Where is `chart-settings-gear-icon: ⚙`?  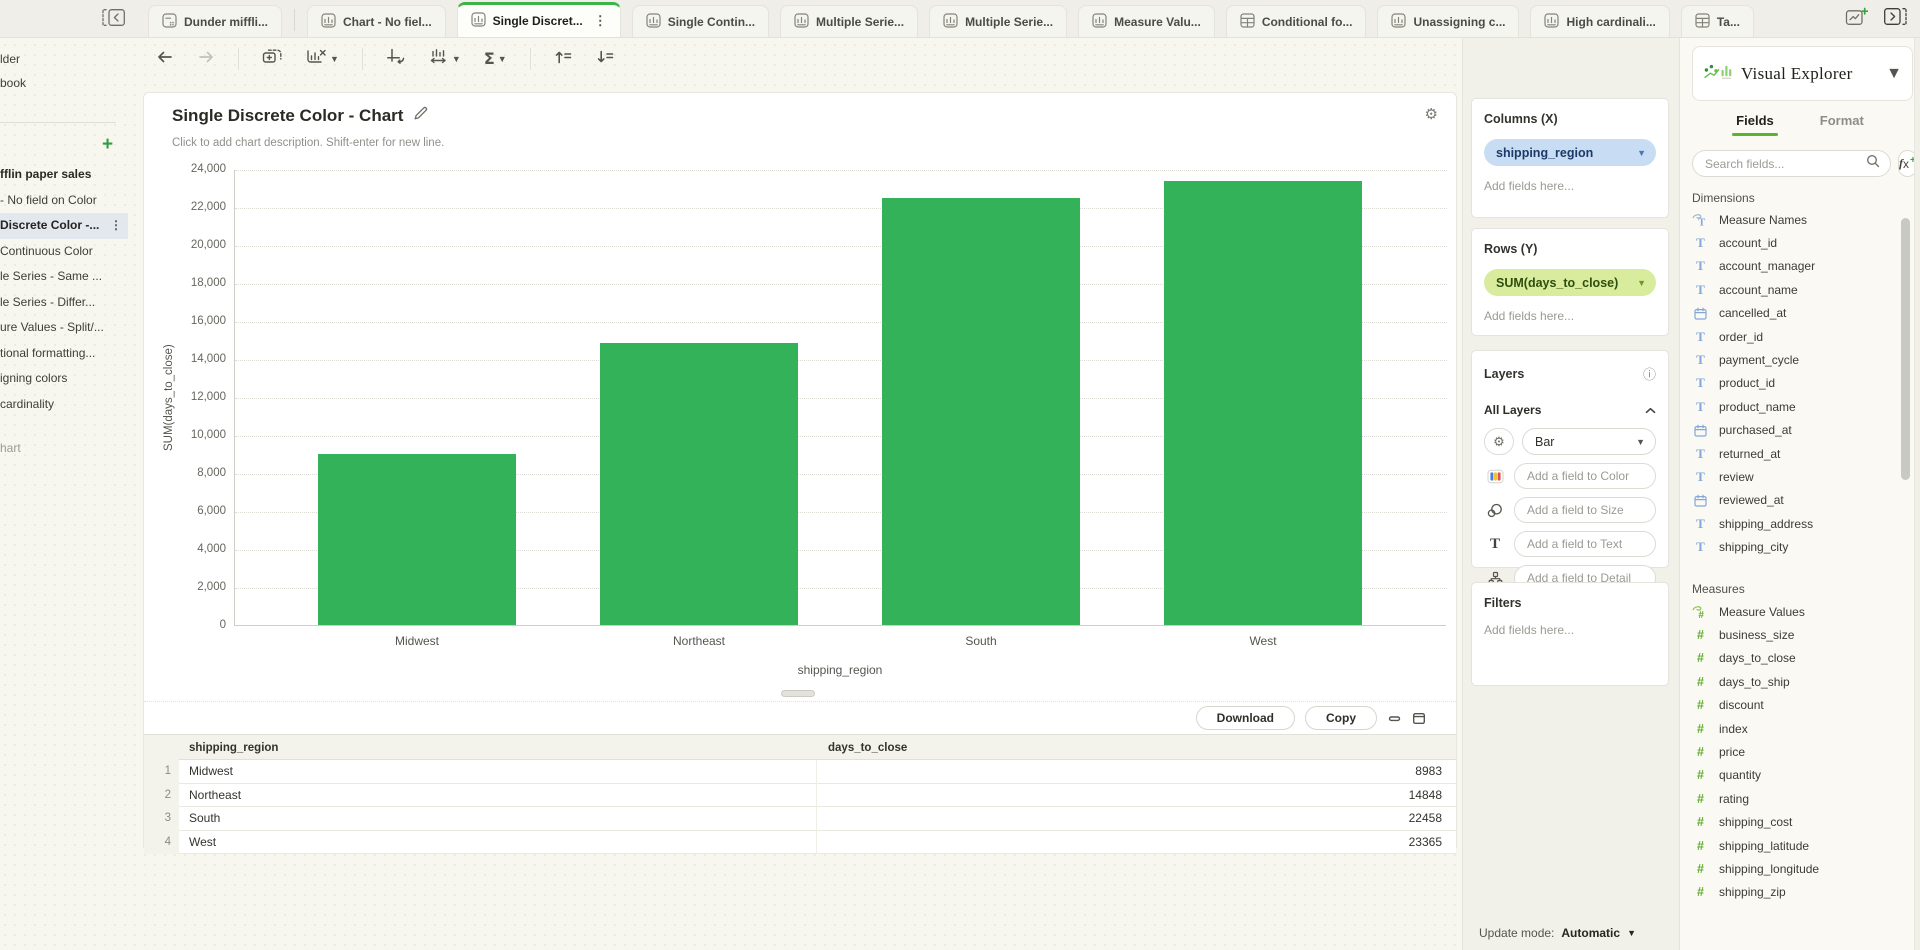 chart-settings-gear-icon: ⚙ is located at coordinates (1431, 114).